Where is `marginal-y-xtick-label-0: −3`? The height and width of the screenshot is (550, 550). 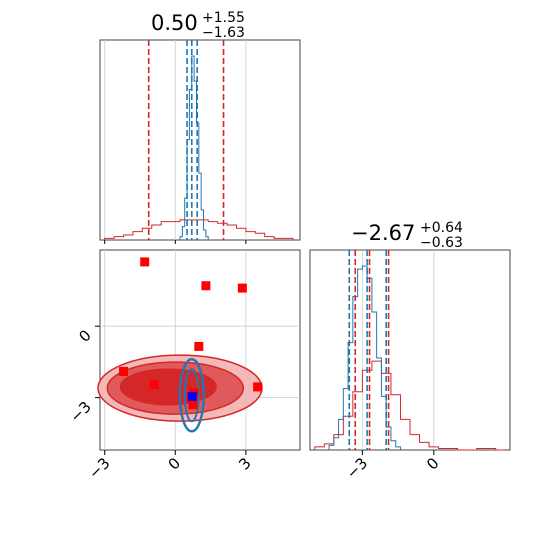
marginal-y-xtick-label-0: −3 is located at coordinates (357, 468).